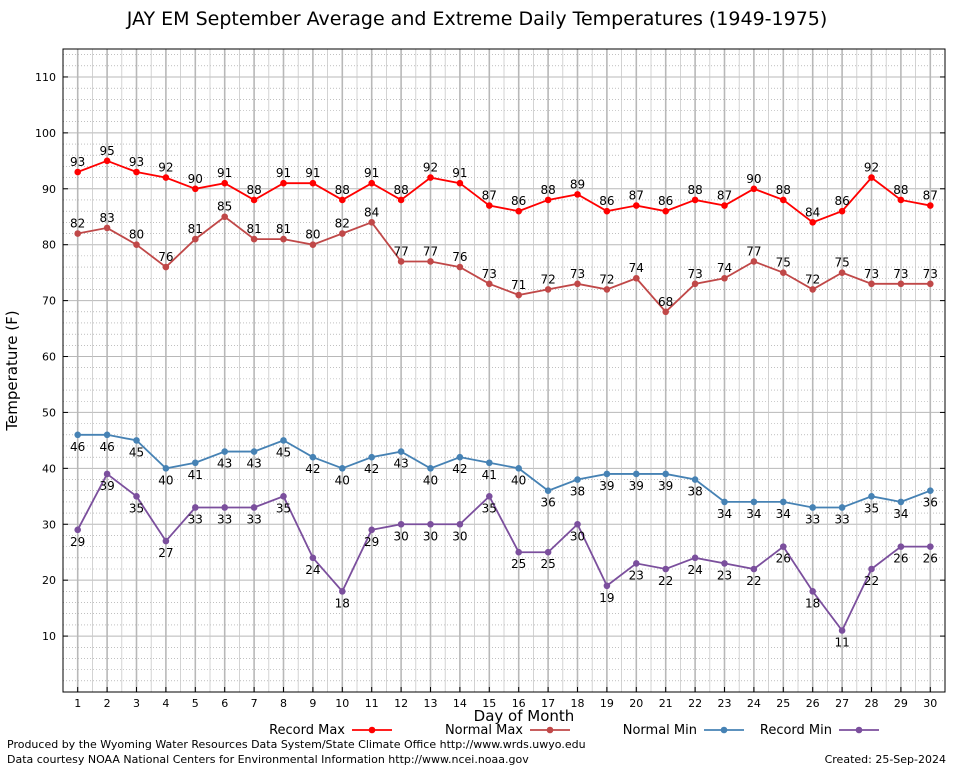  What do you see at coordinates (49, 524) in the screenshot?
I see `y-tick-label: 30` at bounding box center [49, 524].